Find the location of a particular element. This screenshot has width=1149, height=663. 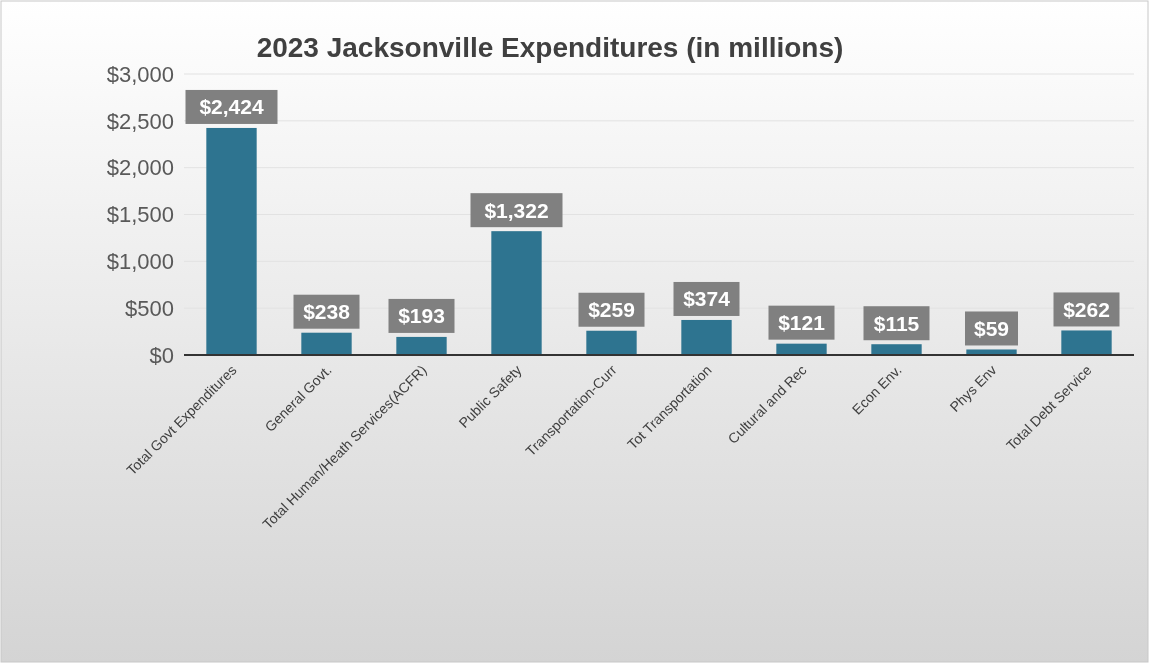

data-label: $1,322 is located at coordinates (516, 210).